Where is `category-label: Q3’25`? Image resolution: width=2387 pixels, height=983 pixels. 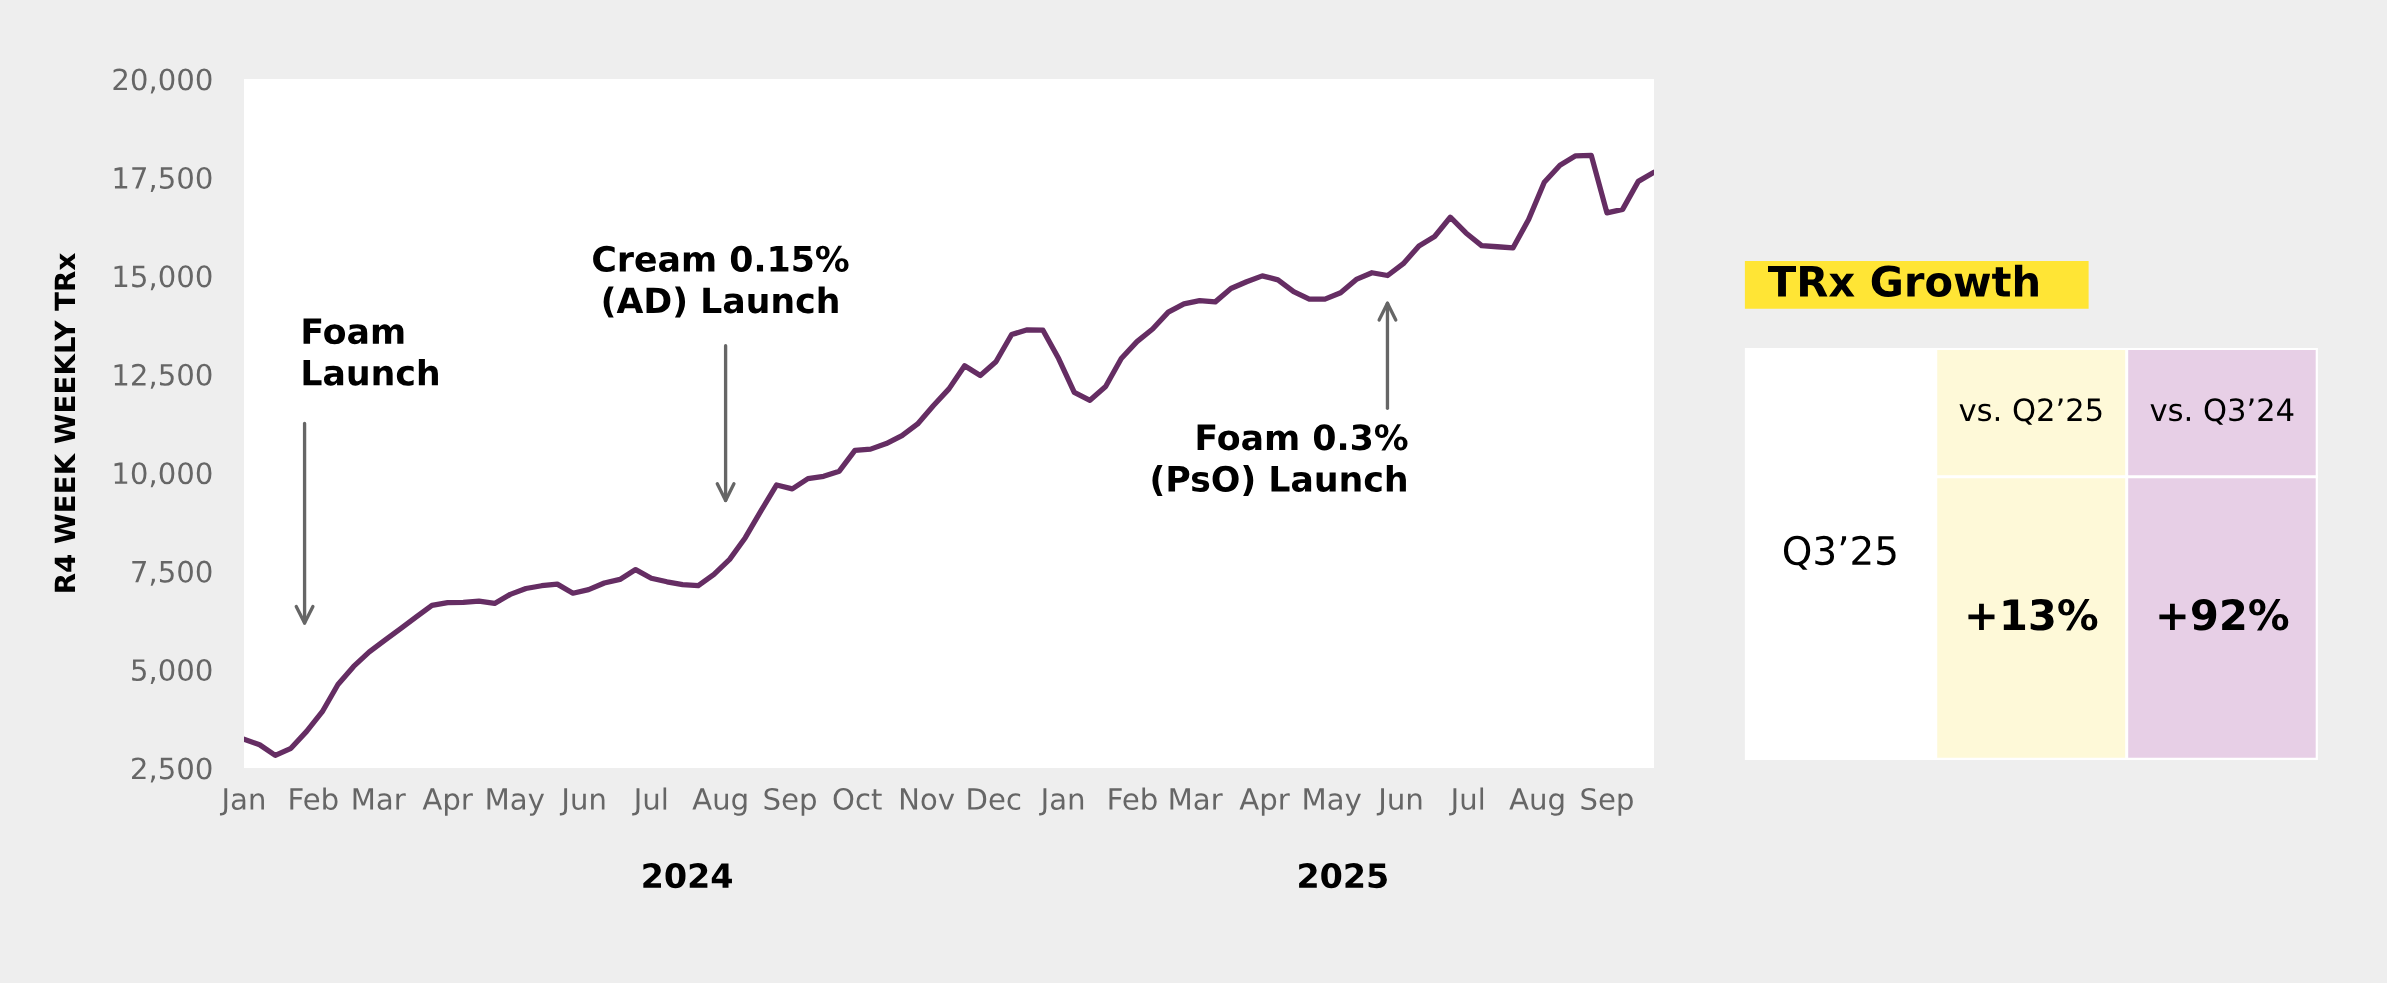 category-label: Q3’25 is located at coordinates (1839, 552).